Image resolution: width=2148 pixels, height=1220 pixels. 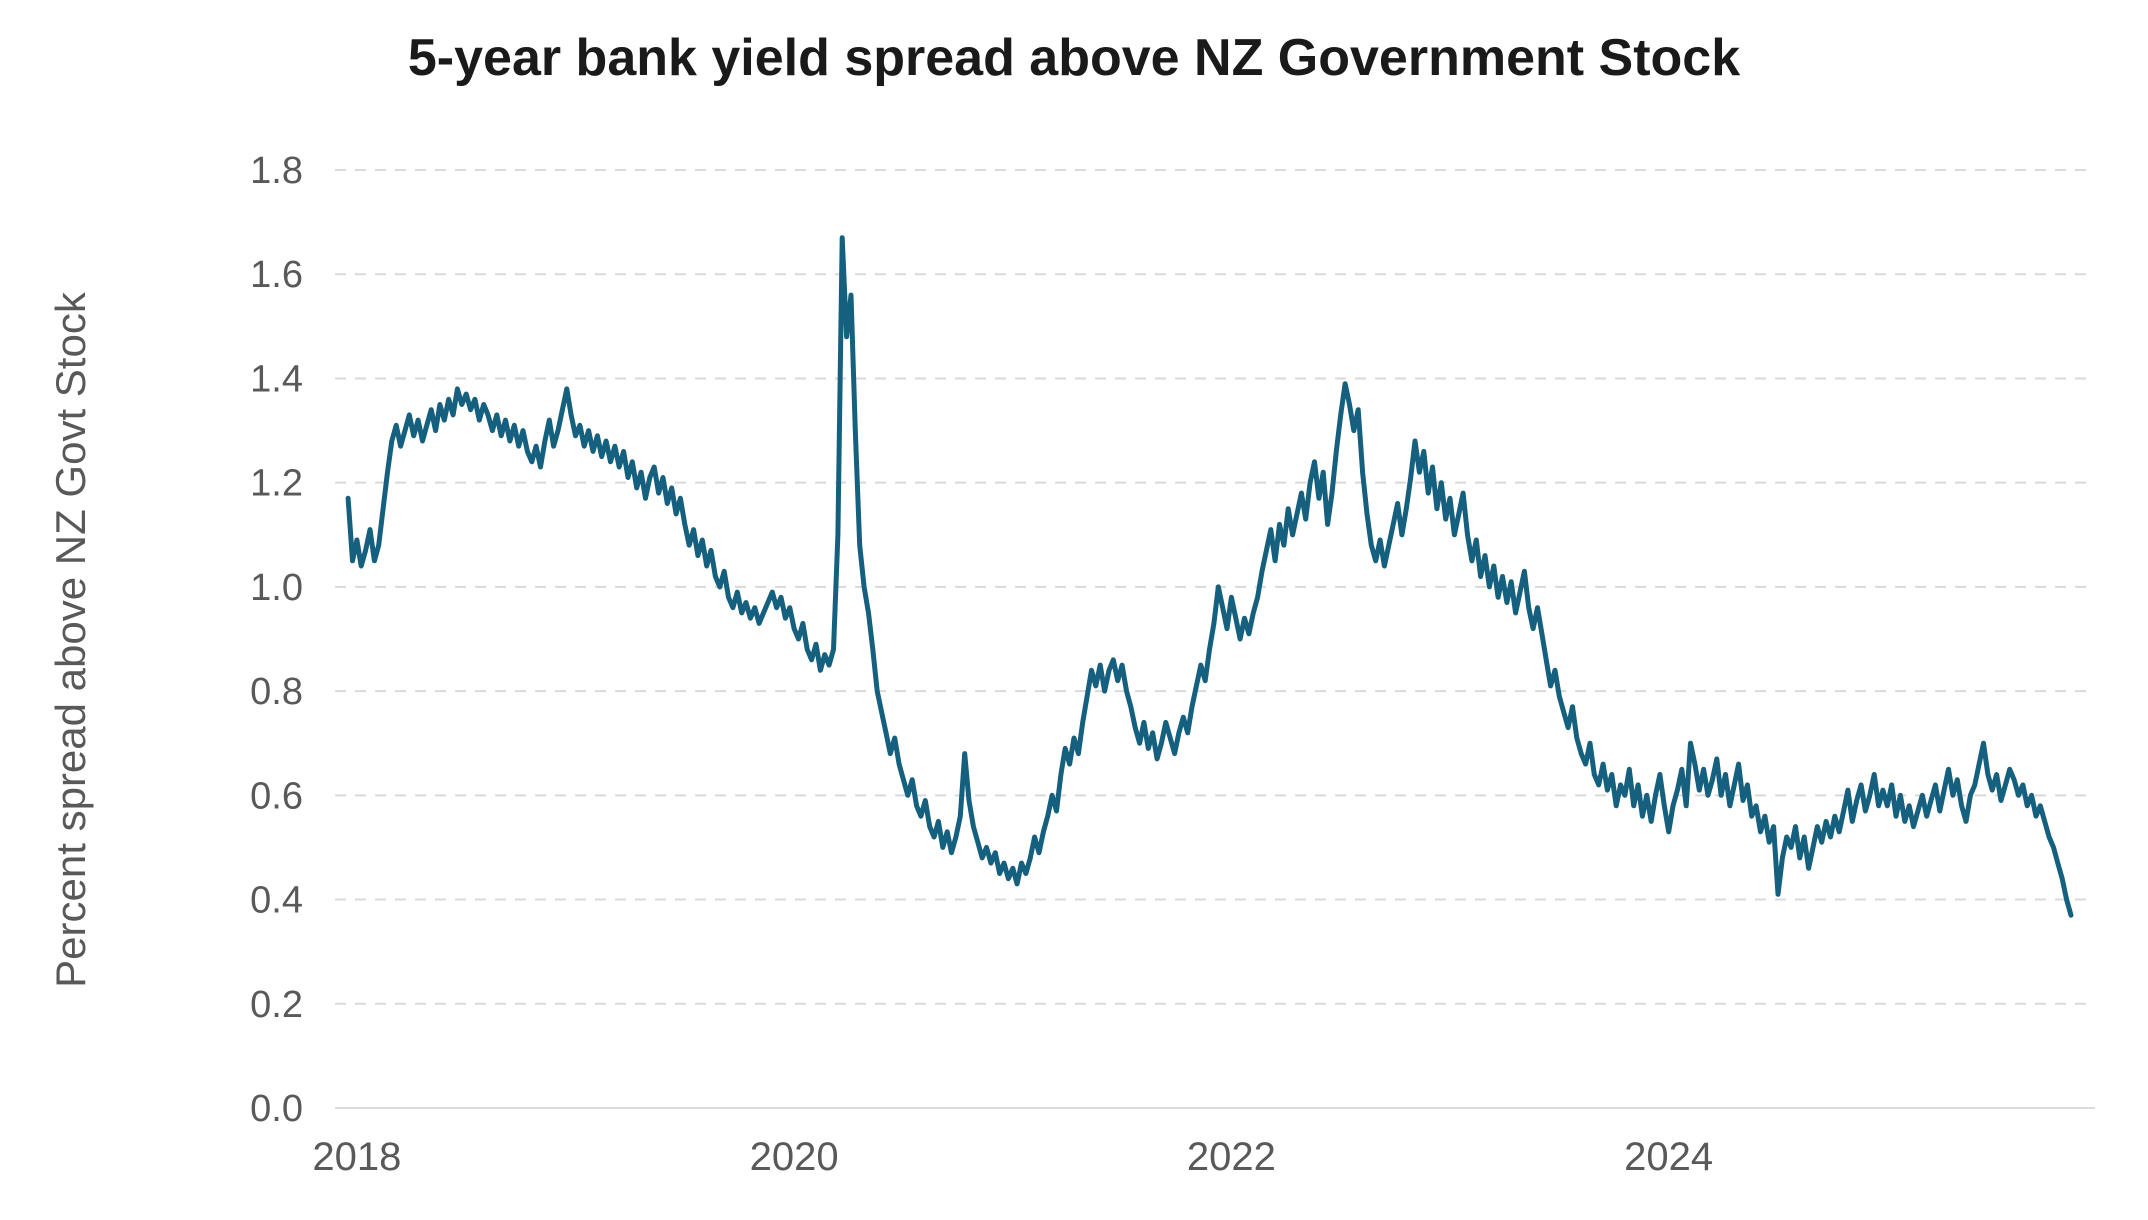 I want to click on x-tick-label: 2018, so click(x=356, y=1157).